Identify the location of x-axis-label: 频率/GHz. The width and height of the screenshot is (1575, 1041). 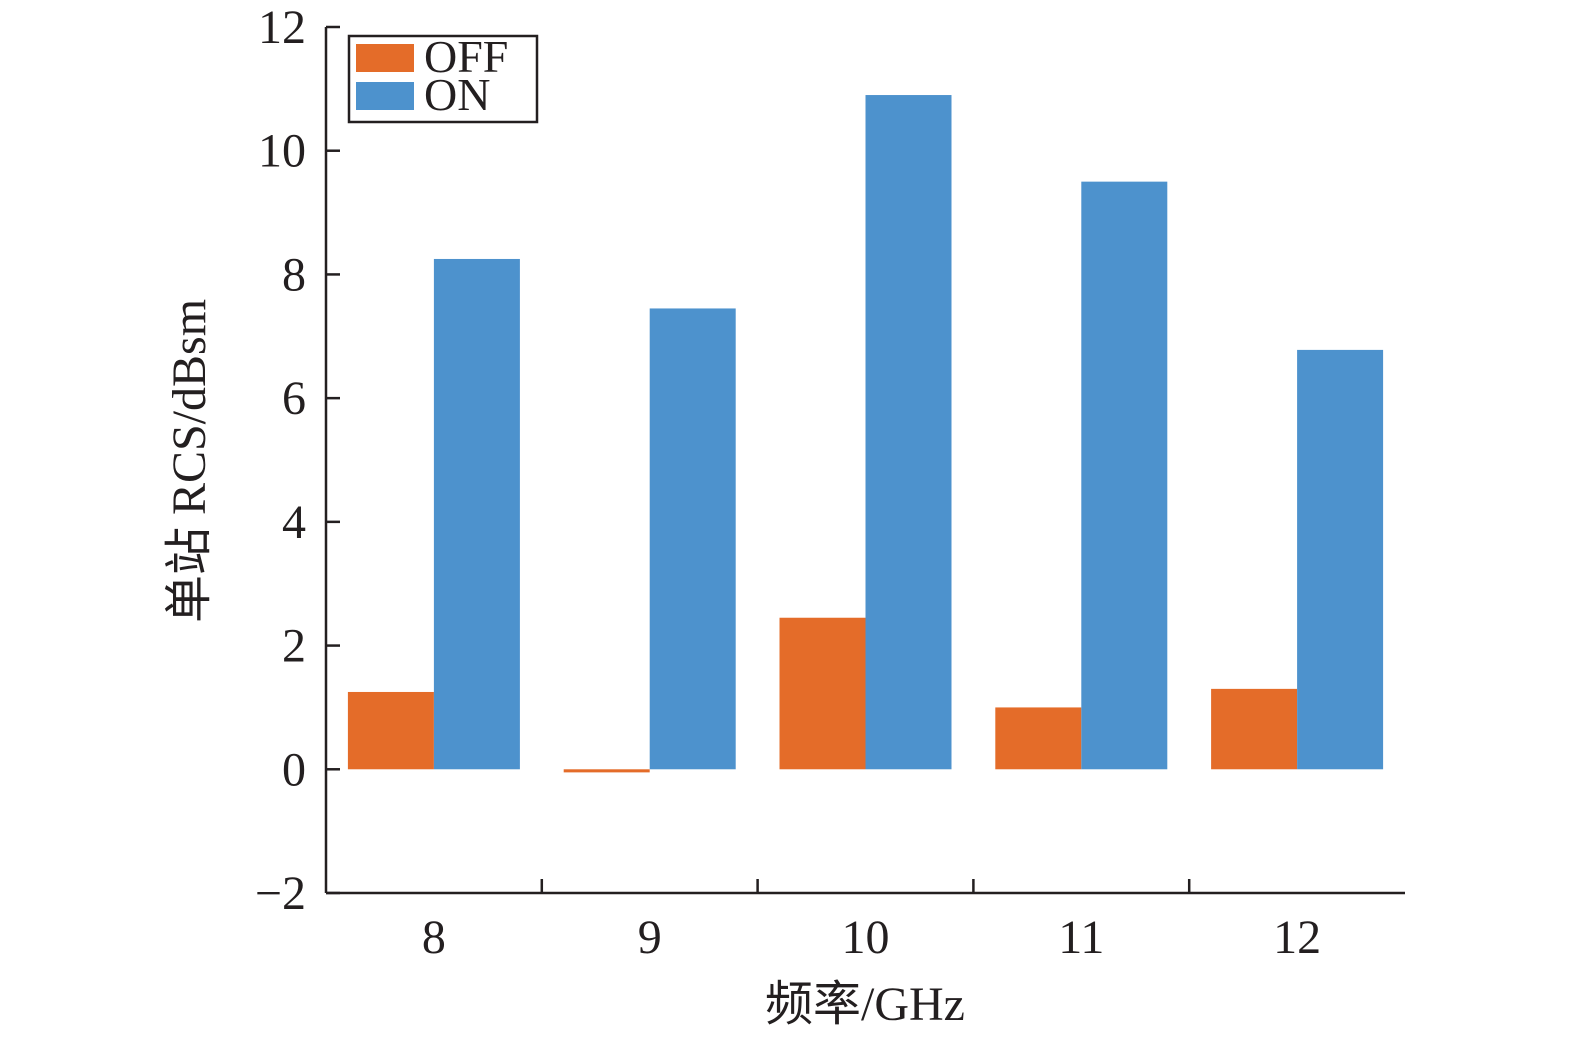
(865, 1004).